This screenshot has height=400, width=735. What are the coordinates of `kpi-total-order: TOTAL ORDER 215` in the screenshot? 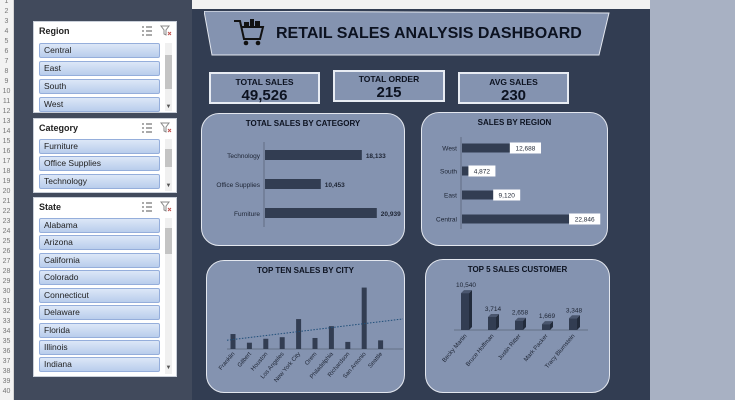 It's located at (389, 86).